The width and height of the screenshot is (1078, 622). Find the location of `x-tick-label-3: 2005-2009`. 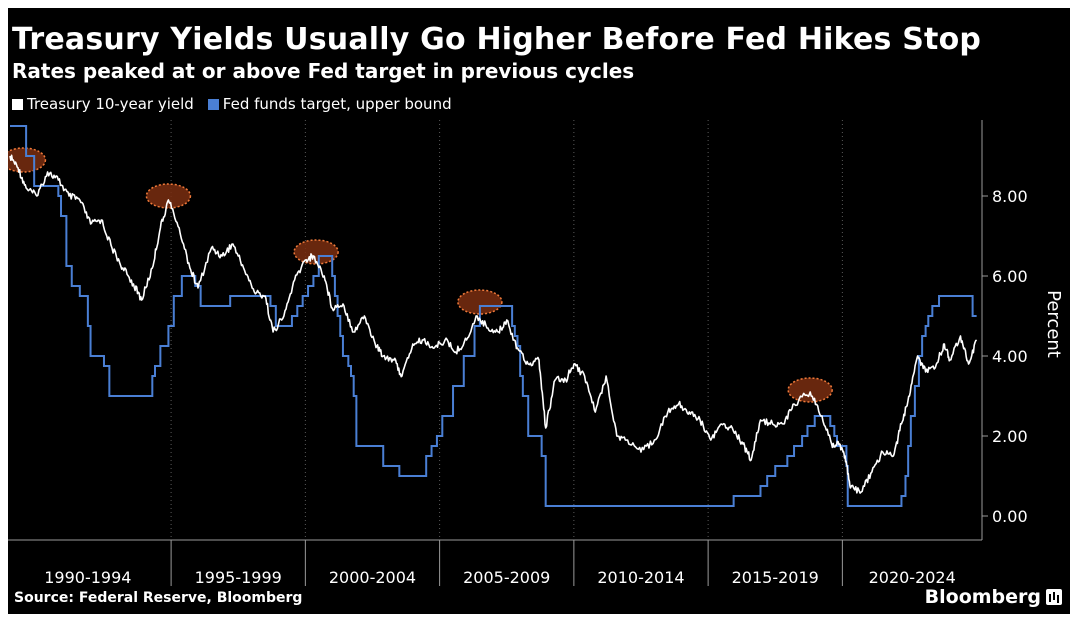

x-tick-label-3: 2005-2009 is located at coordinates (506, 577).